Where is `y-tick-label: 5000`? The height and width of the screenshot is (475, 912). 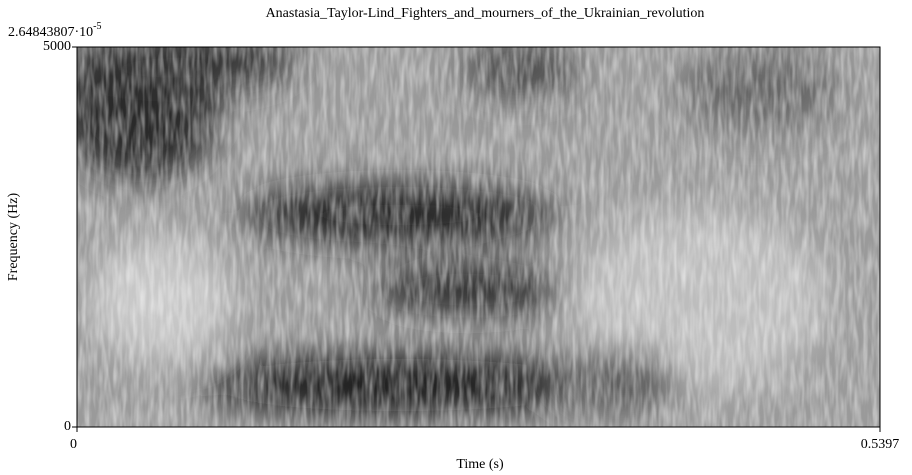 y-tick-label: 5000 is located at coordinates (57, 46).